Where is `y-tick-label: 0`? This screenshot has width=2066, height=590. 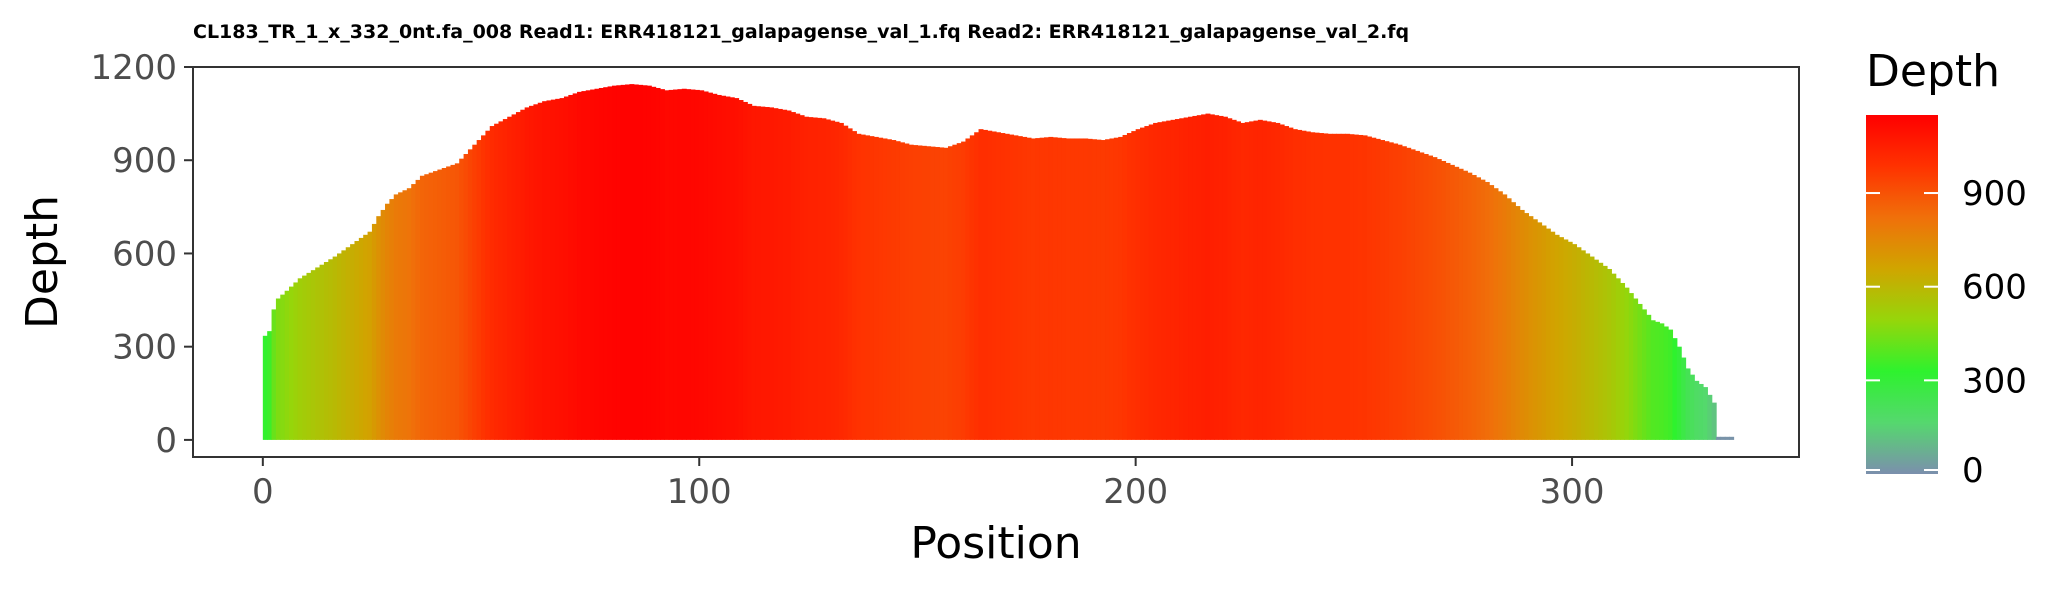 y-tick-label: 0 is located at coordinates (166, 441).